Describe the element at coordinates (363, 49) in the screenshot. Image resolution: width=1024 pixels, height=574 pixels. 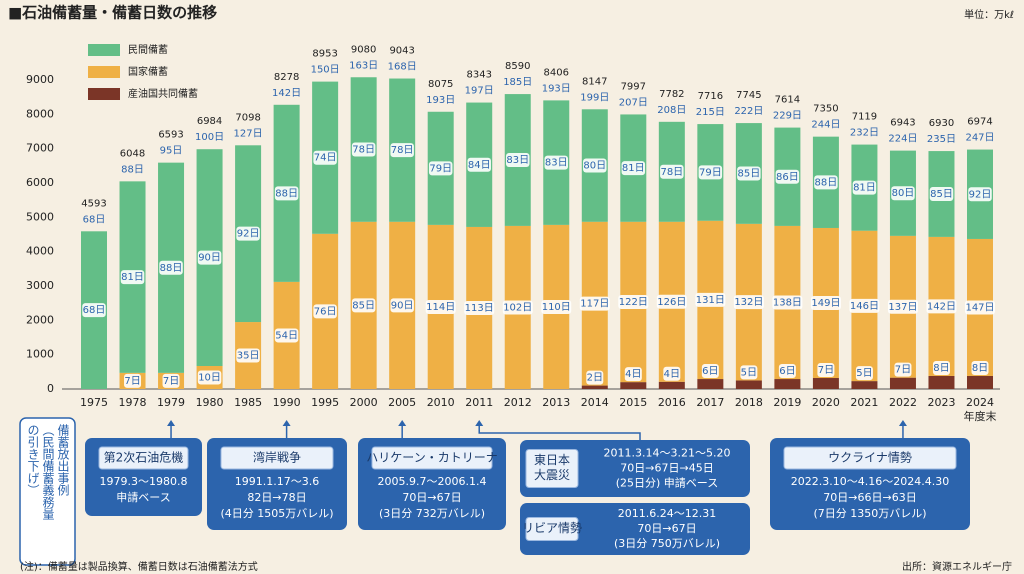
I see `total-value-label: 9080` at that location.